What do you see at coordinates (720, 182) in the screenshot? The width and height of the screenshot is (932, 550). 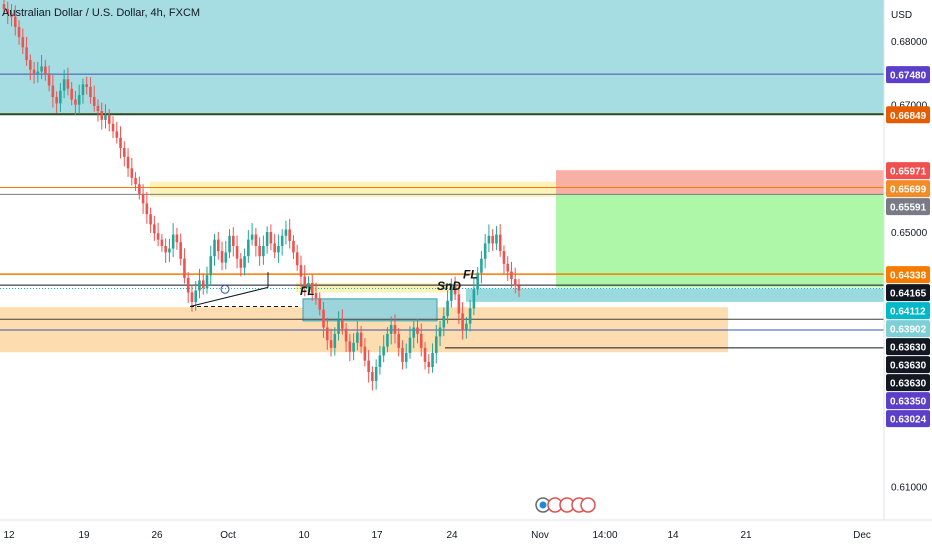 I see `stop-zone` at bounding box center [720, 182].